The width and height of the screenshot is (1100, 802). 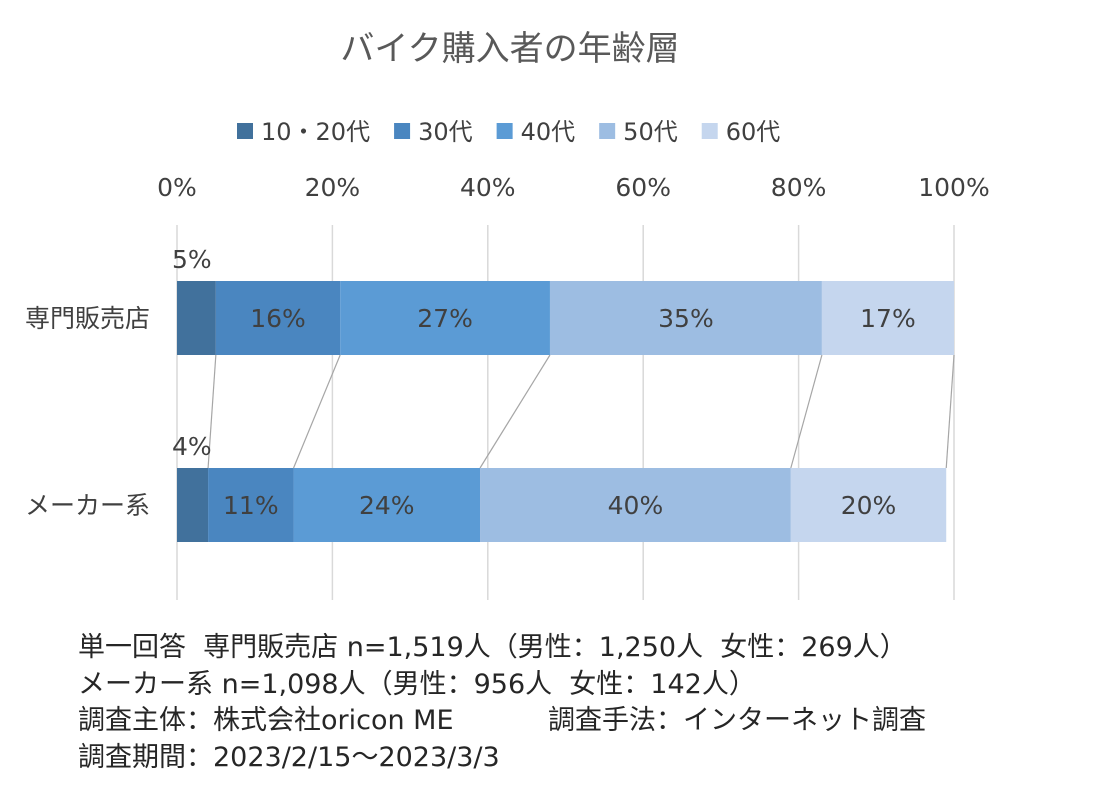 I want to click on x-tick-label-1: 20%, so click(x=333, y=187).